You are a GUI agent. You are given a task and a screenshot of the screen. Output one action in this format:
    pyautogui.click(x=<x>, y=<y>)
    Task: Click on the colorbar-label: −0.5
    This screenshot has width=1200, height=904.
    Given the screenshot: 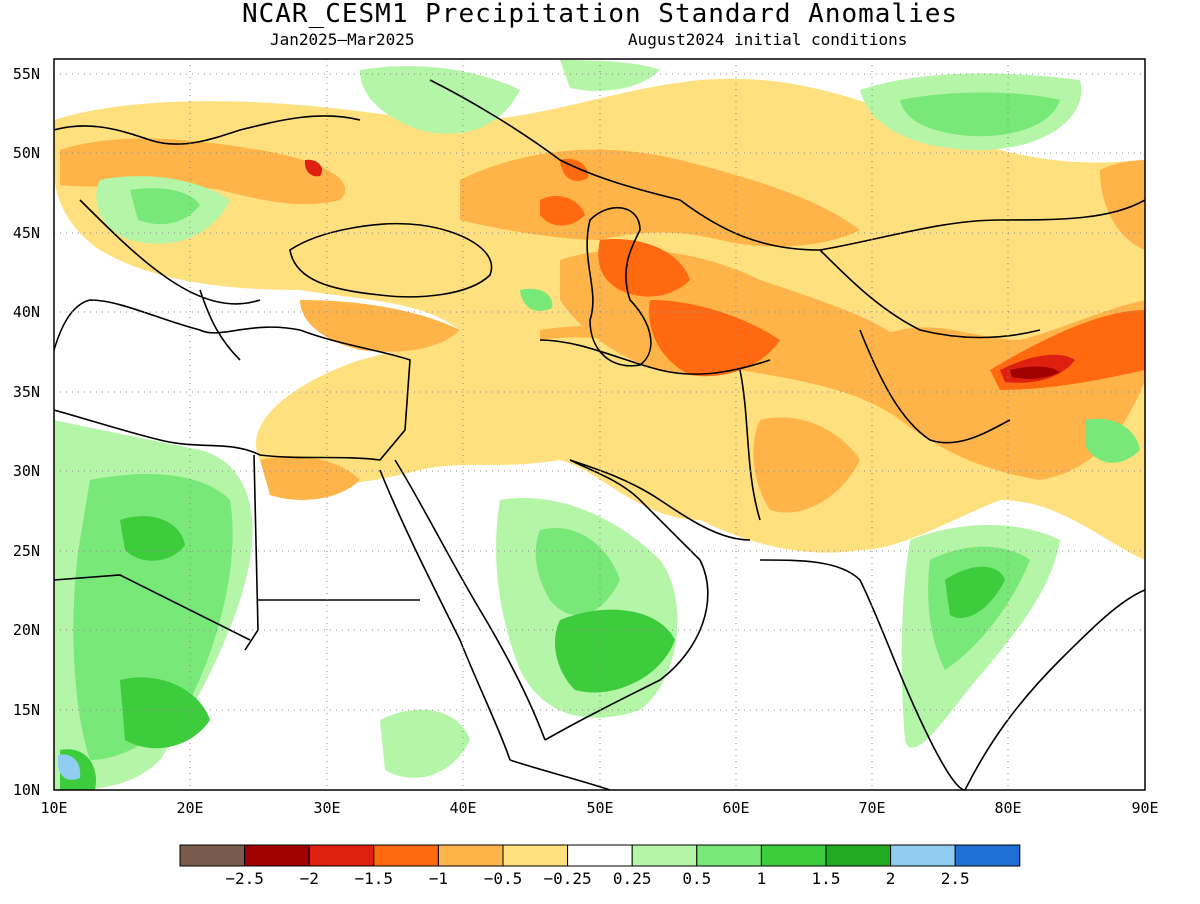 What is the action you would take?
    pyautogui.click(x=503, y=878)
    